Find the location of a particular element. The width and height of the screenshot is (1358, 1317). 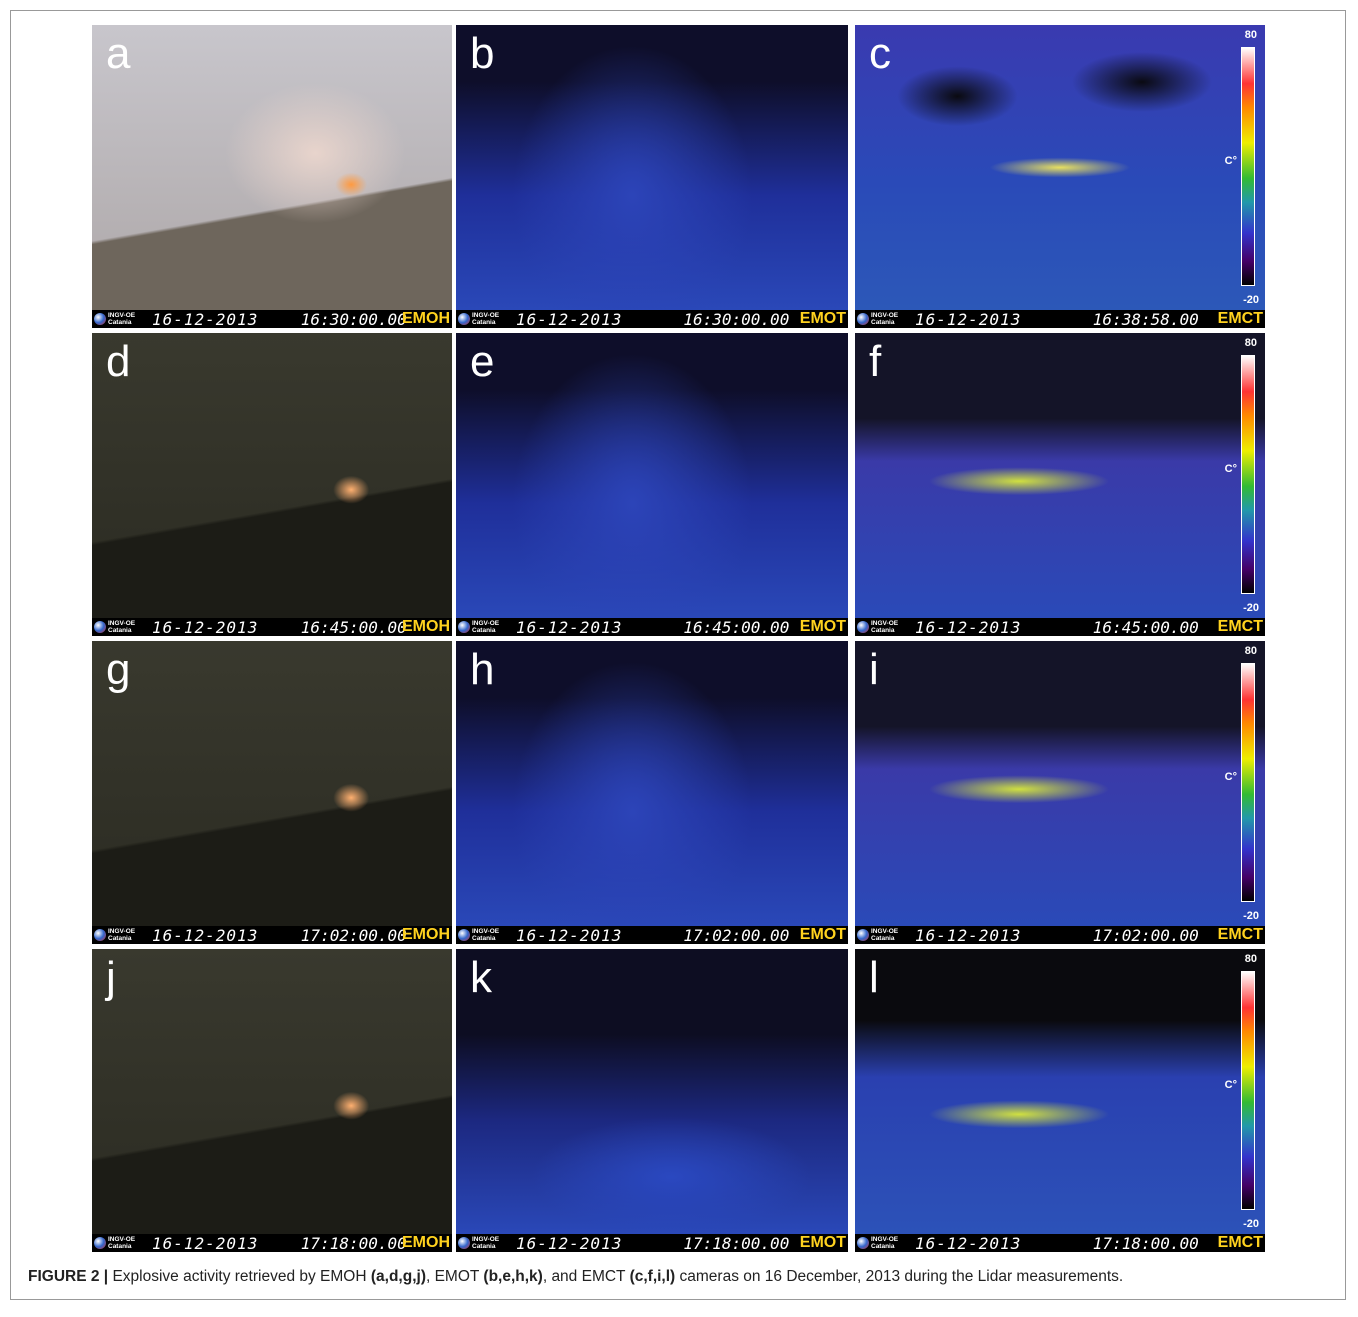

image-panel: d INGV-OE Catania 16-12-2013 16:45:00.00 EMOH is located at coordinates (272, 484).